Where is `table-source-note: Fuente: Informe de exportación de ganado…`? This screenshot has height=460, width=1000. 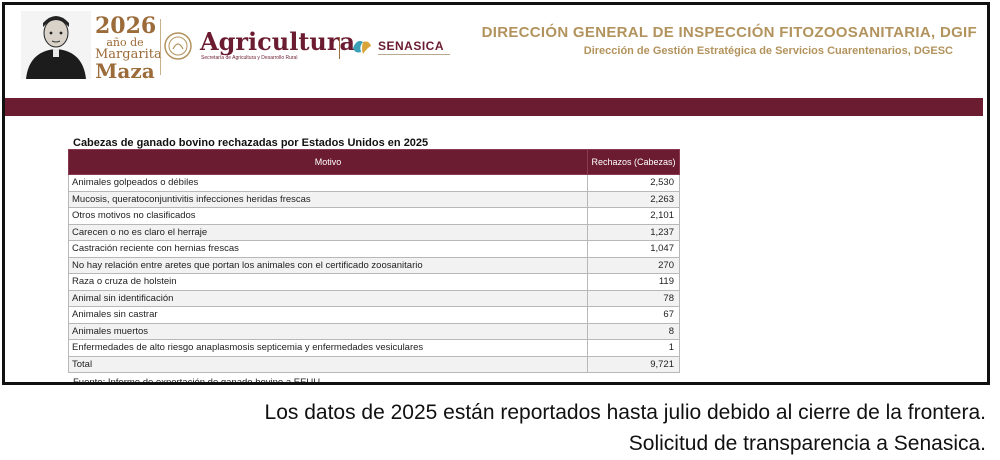
table-source-note: Fuente: Informe de exportación de ganado… is located at coordinates (198, 381).